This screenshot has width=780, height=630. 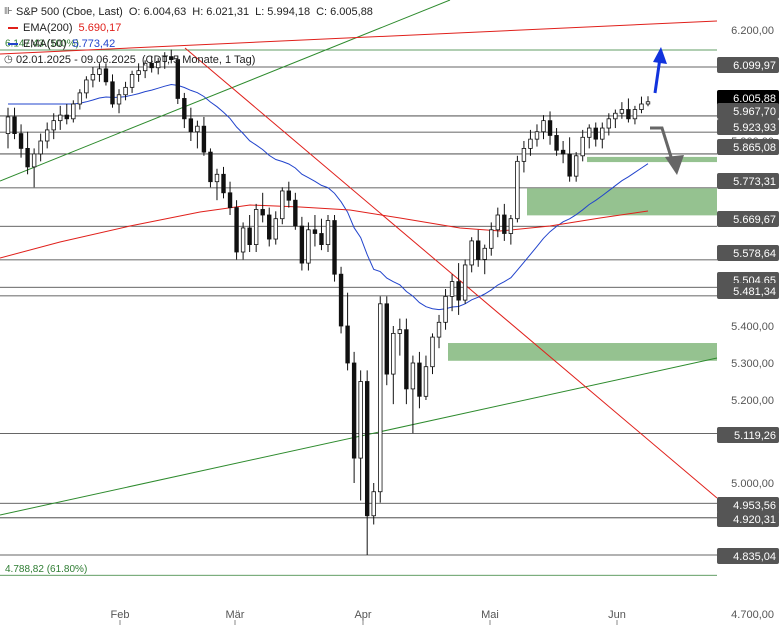 I want to click on price-label-text: 5.578,64, so click(x=754, y=254).